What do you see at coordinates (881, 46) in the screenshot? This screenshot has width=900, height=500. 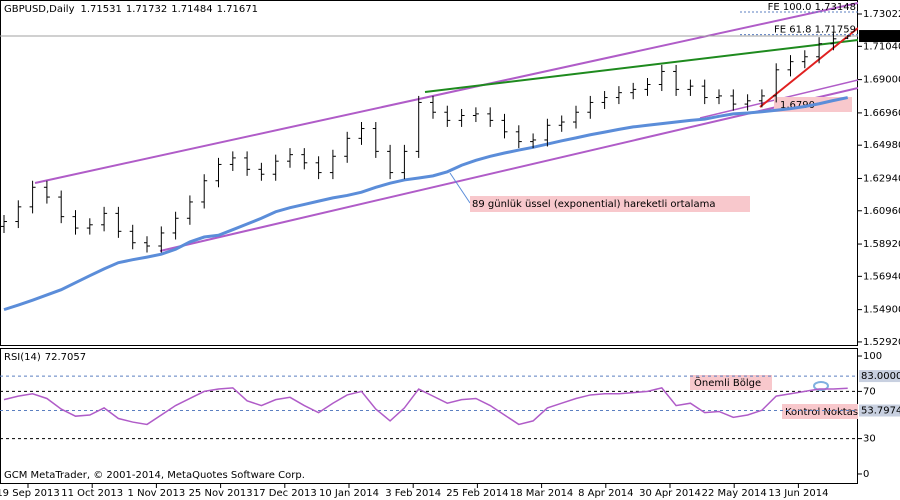 I see `y-tick-label: 1.71040` at bounding box center [881, 46].